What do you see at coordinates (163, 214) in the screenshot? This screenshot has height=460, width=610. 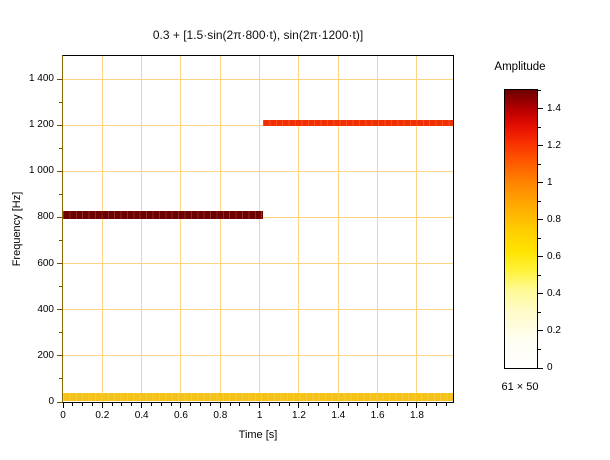 I see `800hz-tone-band` at bounding box center [163, 214].